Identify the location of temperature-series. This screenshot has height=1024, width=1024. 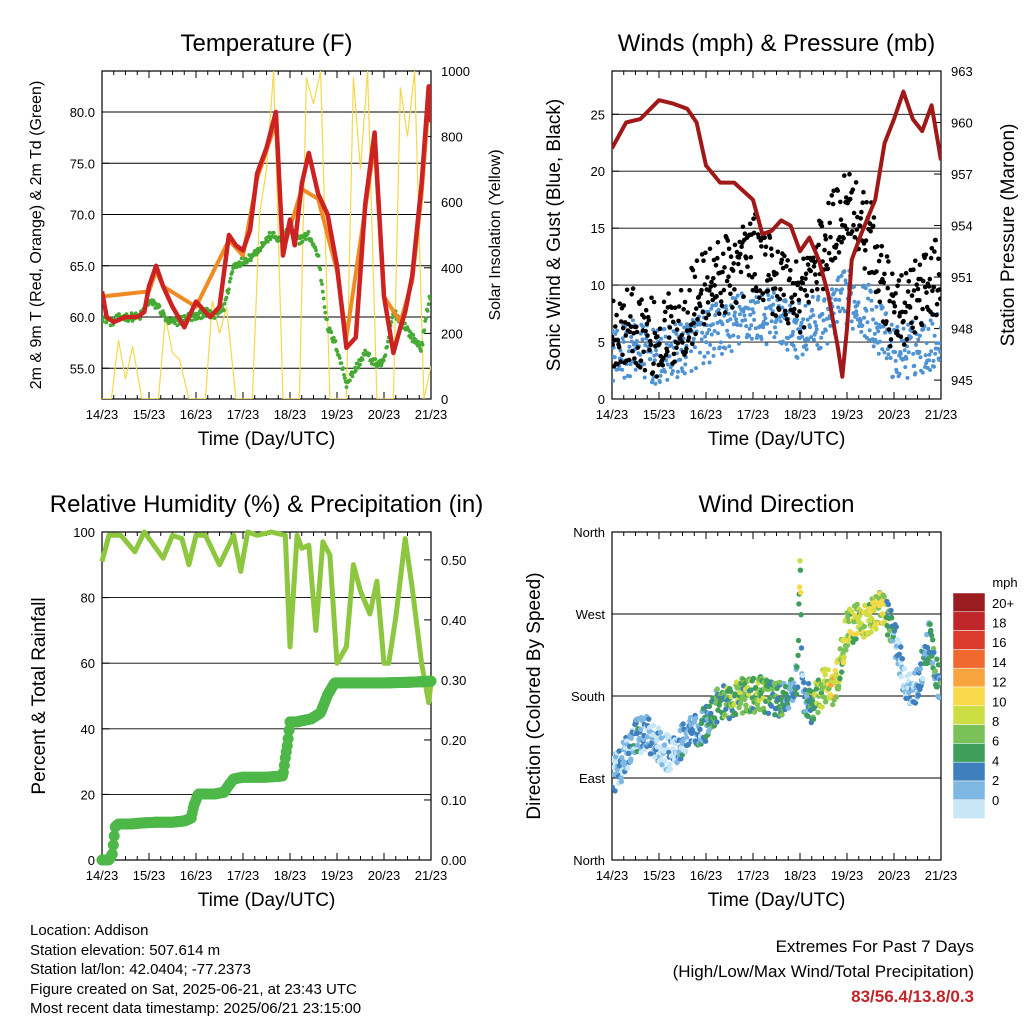
(266, 235).